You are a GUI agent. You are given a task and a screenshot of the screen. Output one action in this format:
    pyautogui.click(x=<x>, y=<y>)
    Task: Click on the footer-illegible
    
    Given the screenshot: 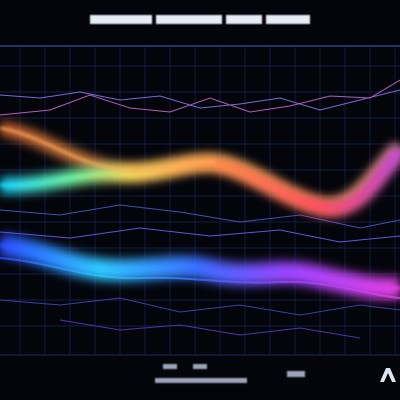 What is the action you would take?
    pyautogui.click(x=230, y=373)
    